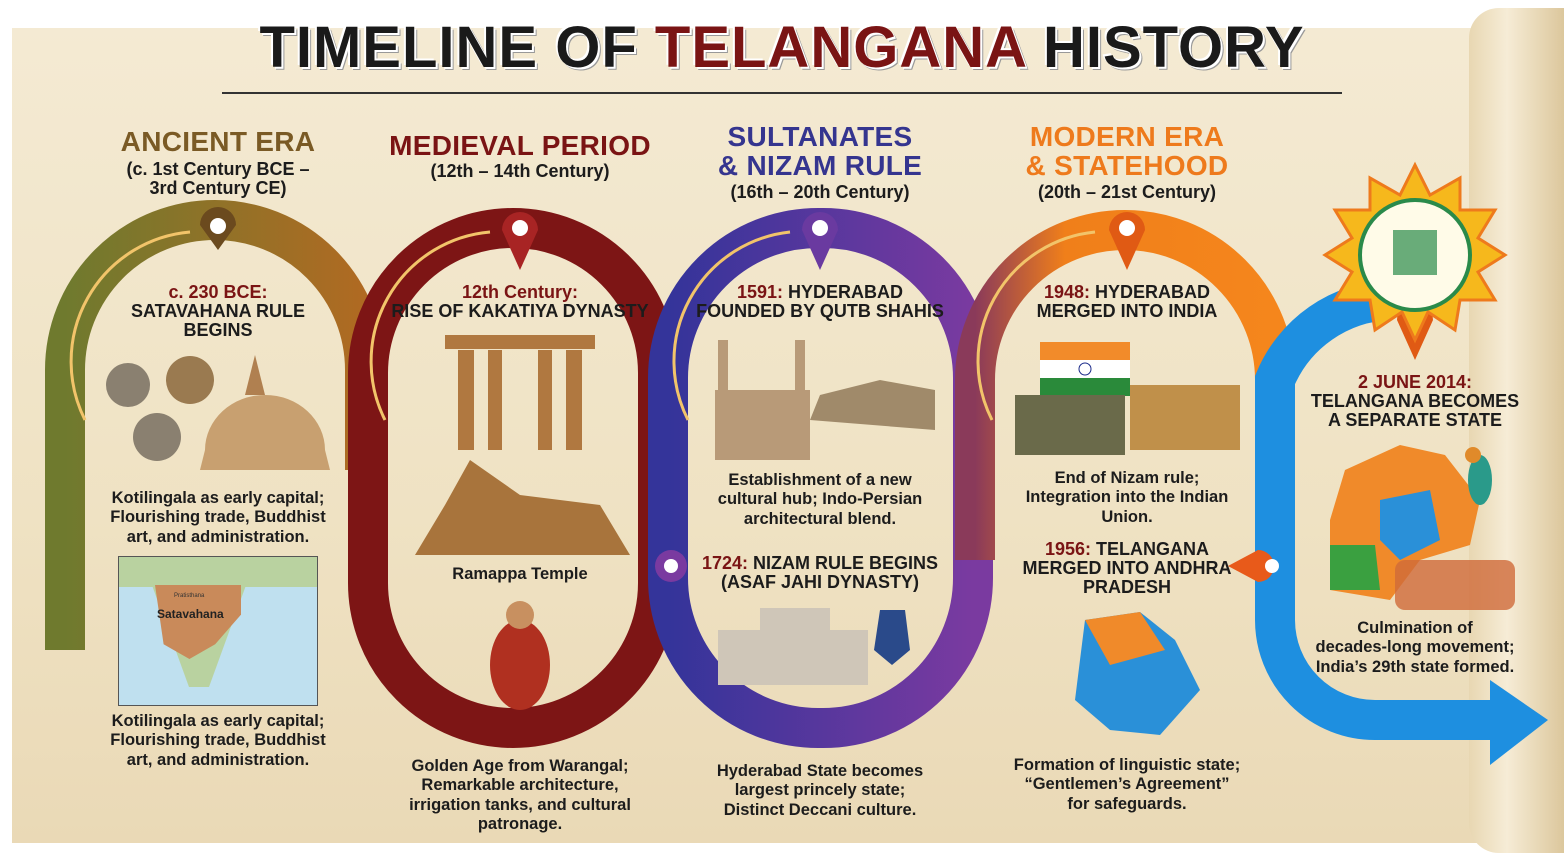 The image size is (1564, 853). Describe the element at coordinates (522, 507) in the screenshot. I see `ramappa-temple-illustration` at that location.